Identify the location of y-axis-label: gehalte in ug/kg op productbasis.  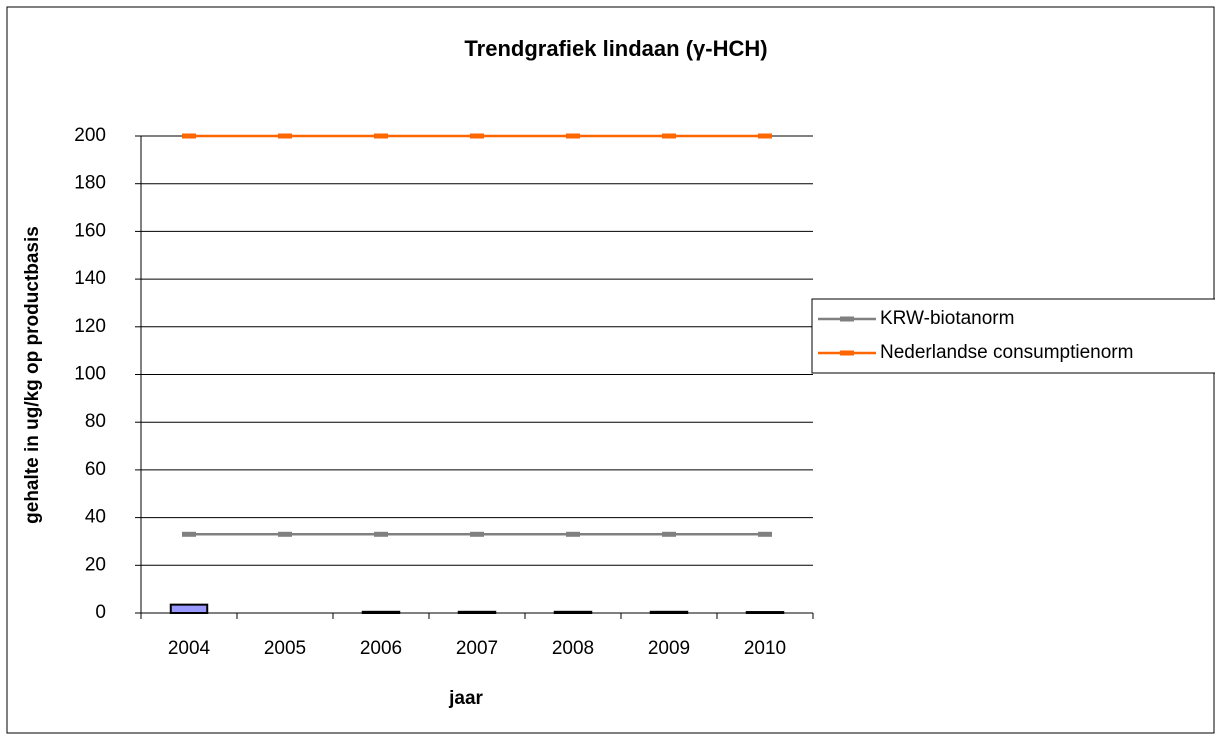
(32, 375).